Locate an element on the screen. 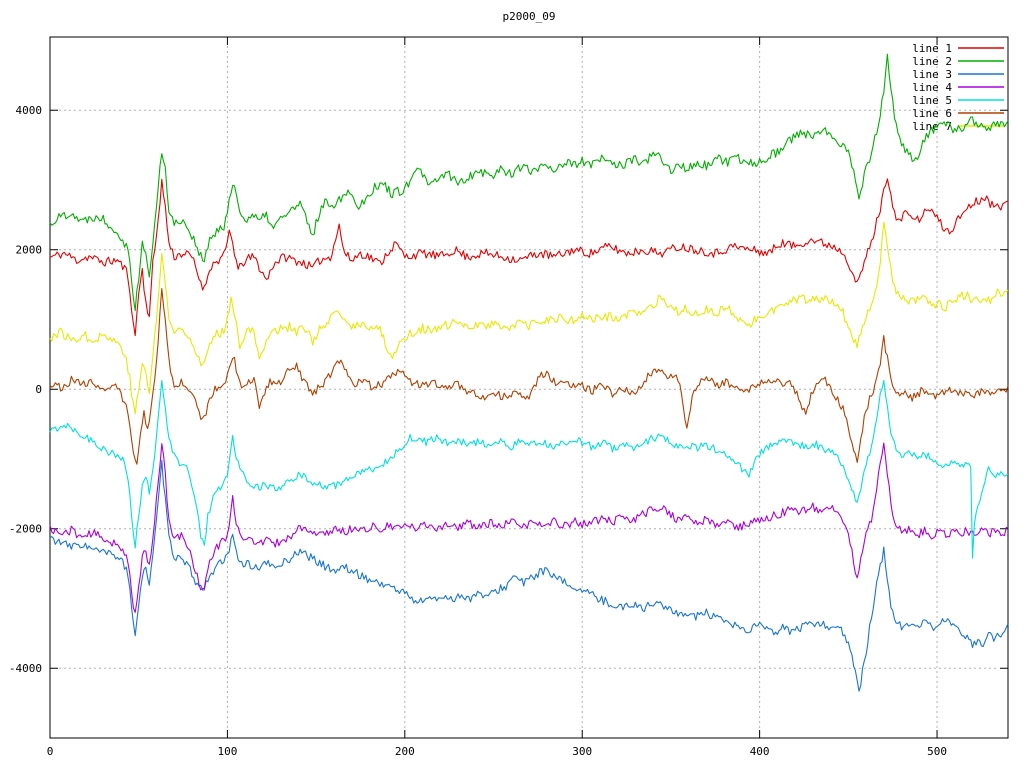 This screenshot has width=1024, height=768. legend-label-line-4: line 4 is located at coordinates (932, 87).